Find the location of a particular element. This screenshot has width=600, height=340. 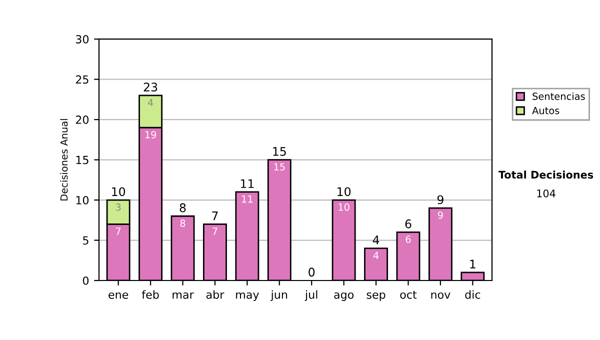

x-tick-label: dic is located at coordinates (472, 294).